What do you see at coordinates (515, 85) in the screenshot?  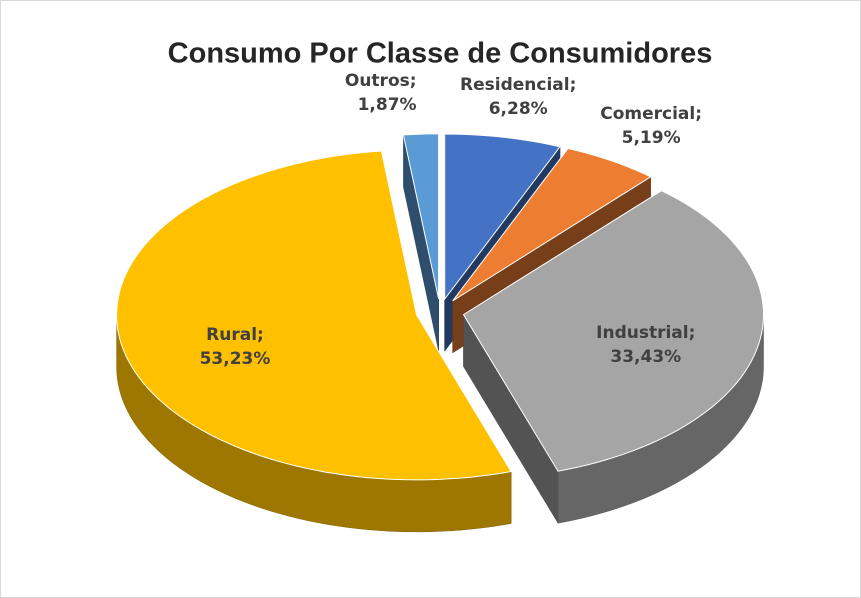 I see `label-category: Residencial` at bounding box center [515, 85].